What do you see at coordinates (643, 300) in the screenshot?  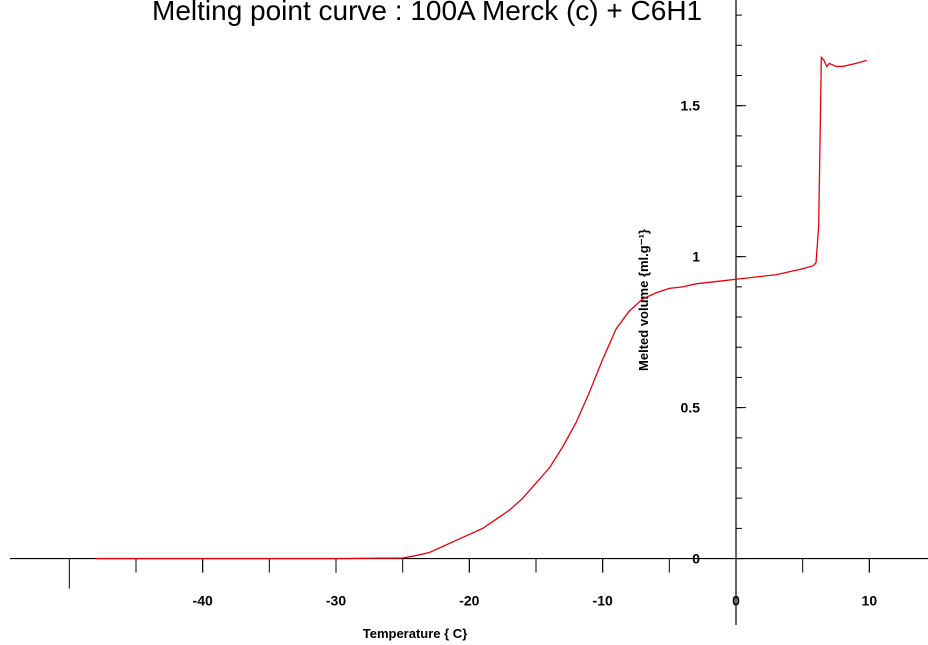 I see `y-axis-label: Melted volume {ml.g⁻¹}` at bounding box center [643, 300].